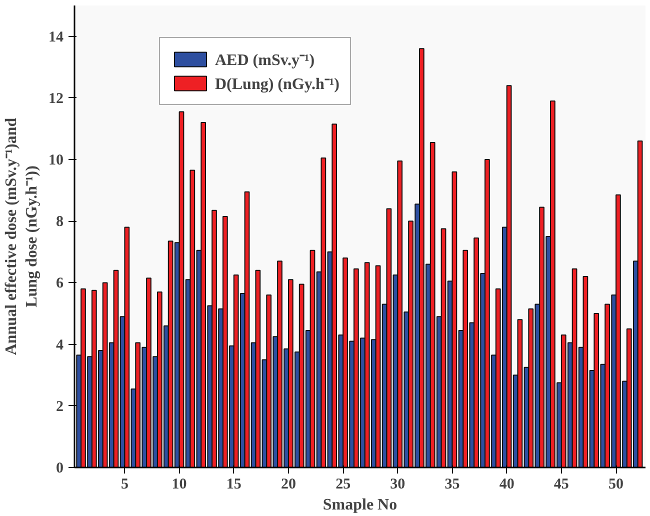 The height and width of the screenshot is (516, 650). Describe the element at coordinates (561, 484) in the screenshot. I see `x-tick-label: 45` at that location.